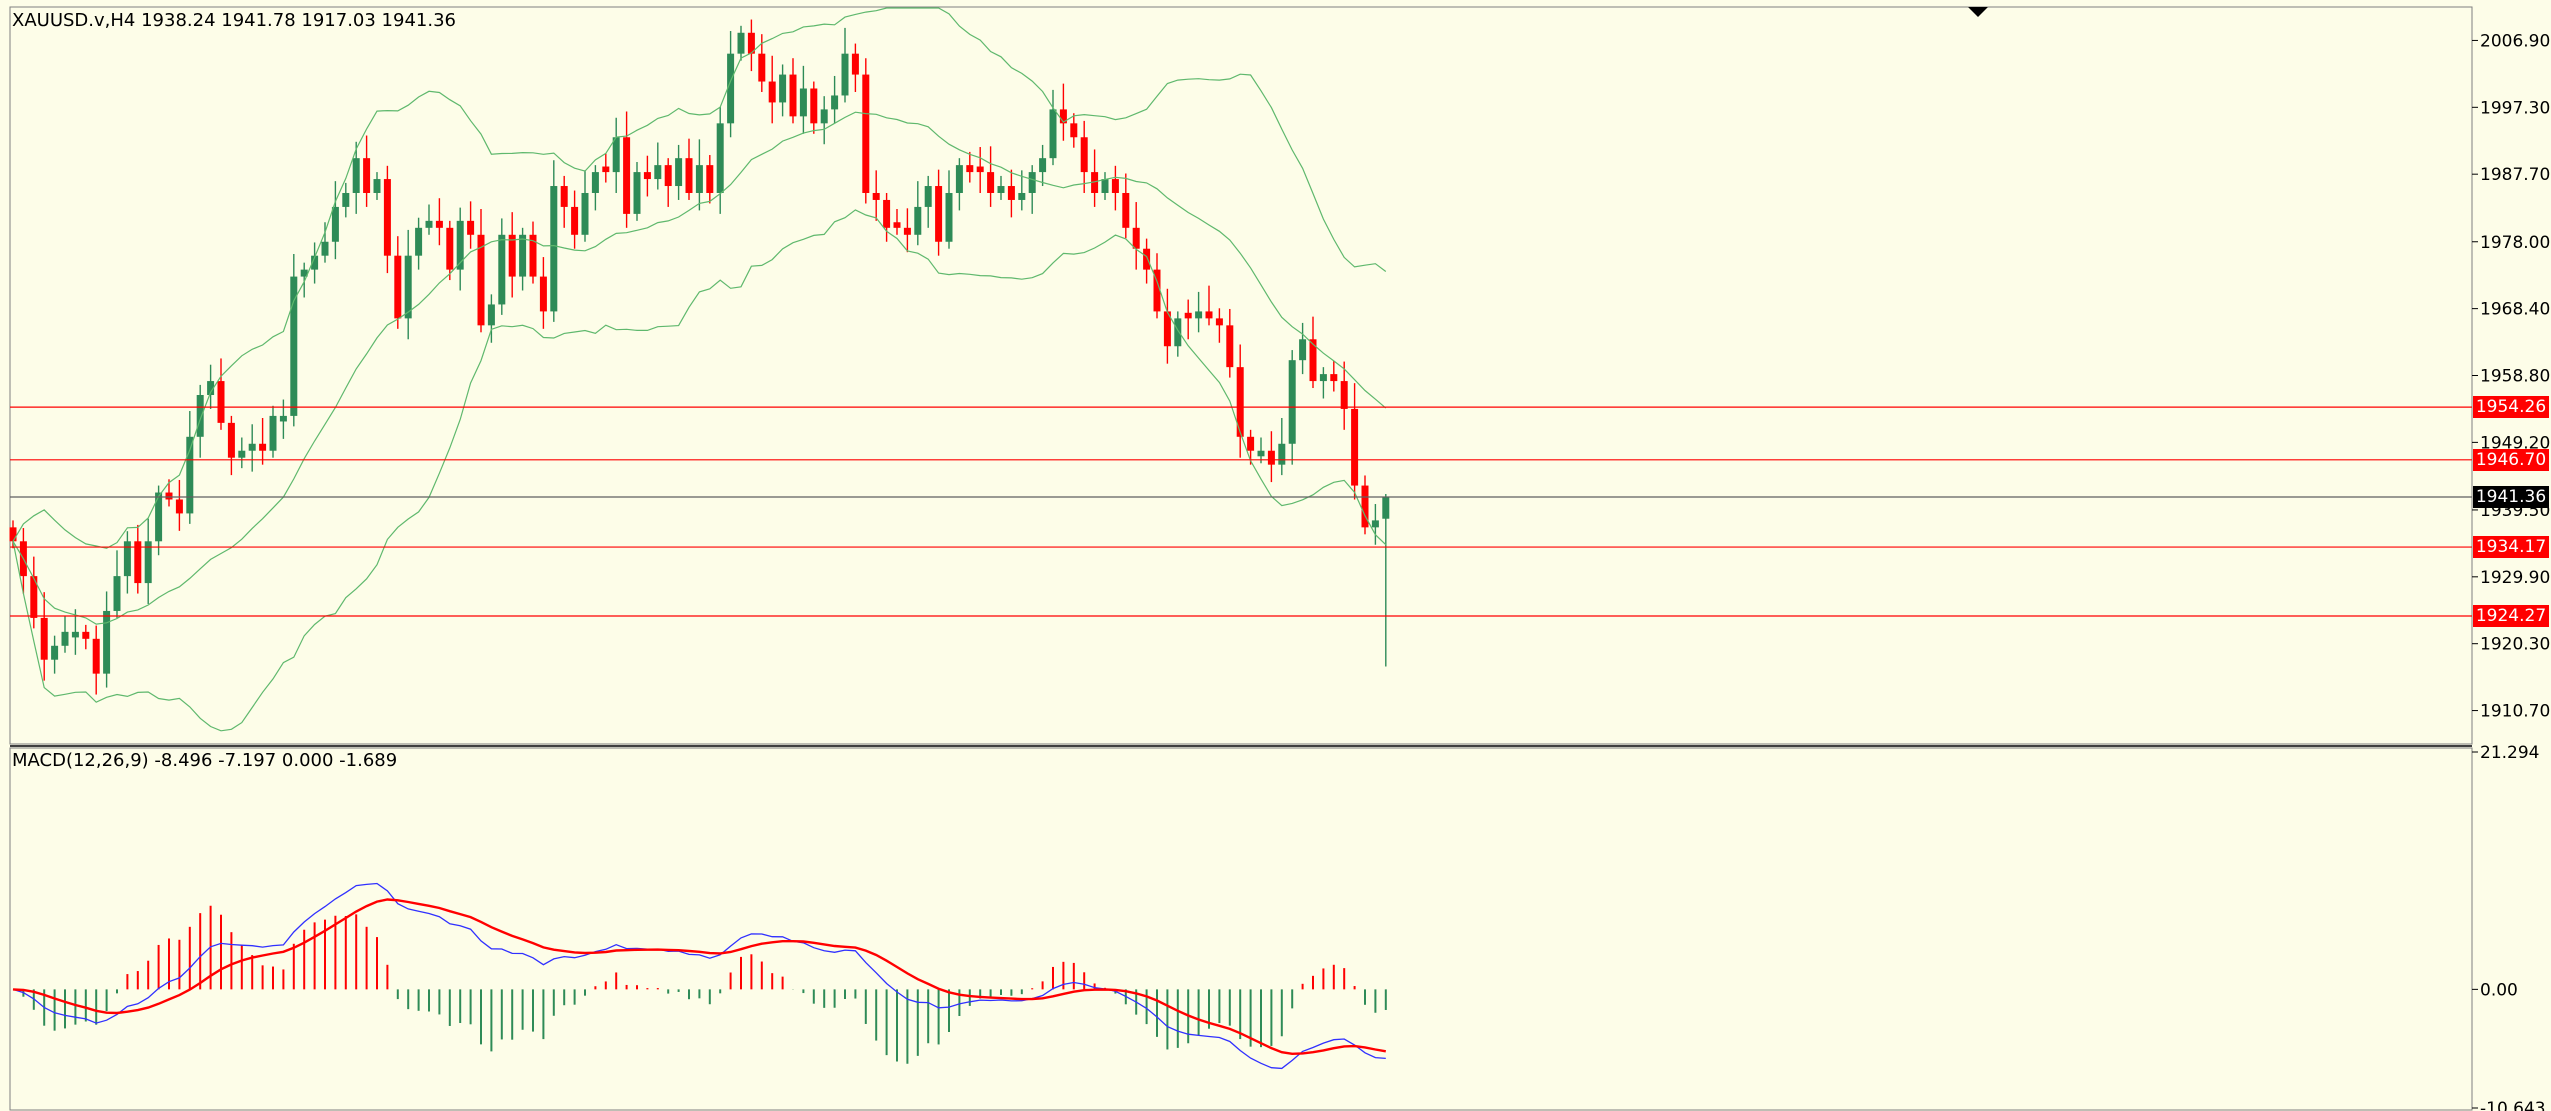  I want to click on macd-tick-label: 0.00, so click(2499, 990).